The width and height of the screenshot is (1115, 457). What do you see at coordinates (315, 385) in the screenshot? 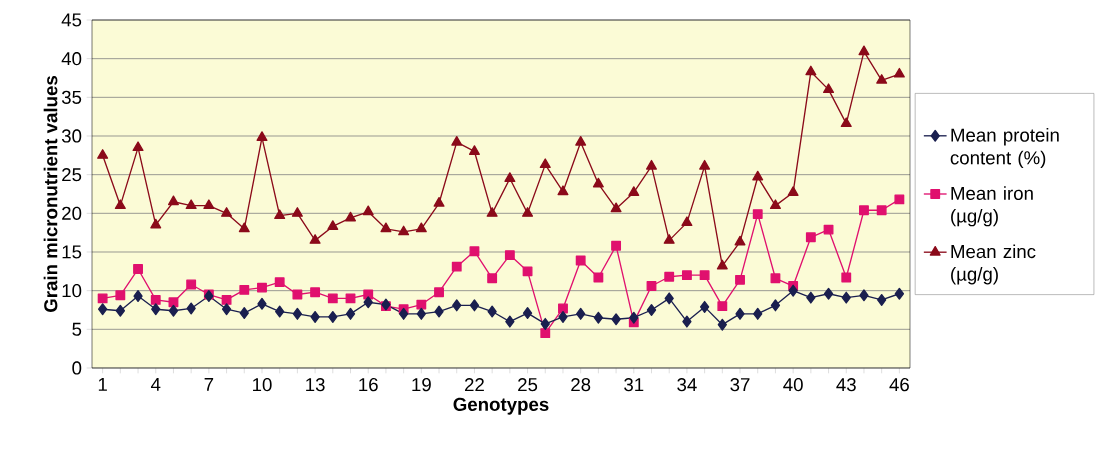
I see `x-tick-label: 13` at bounding box center [315, 385].